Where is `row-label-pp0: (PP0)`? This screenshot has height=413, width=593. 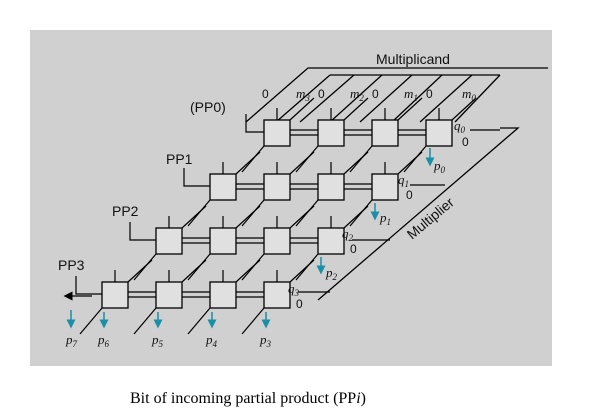
row-label-pp0: (PP0) is located at coordinates (208, 107).